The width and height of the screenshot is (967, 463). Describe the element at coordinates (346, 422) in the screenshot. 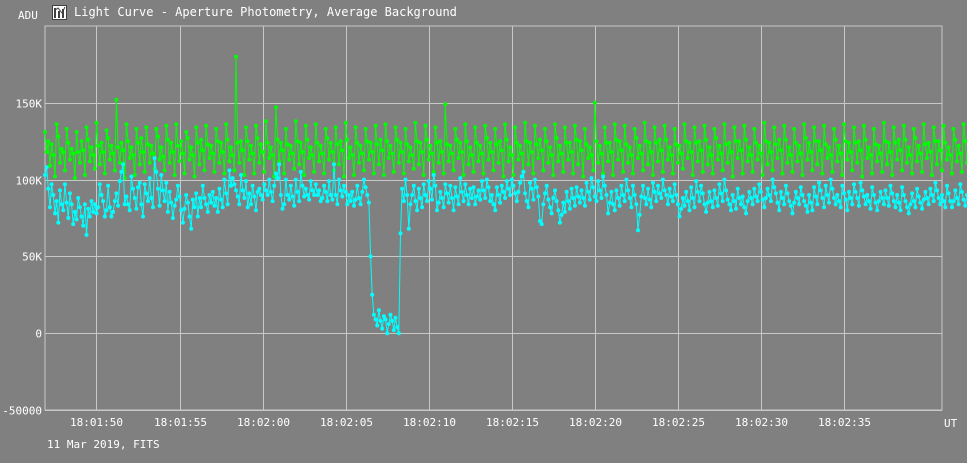

I see `x-tick-label: 18:02:05` at that location.